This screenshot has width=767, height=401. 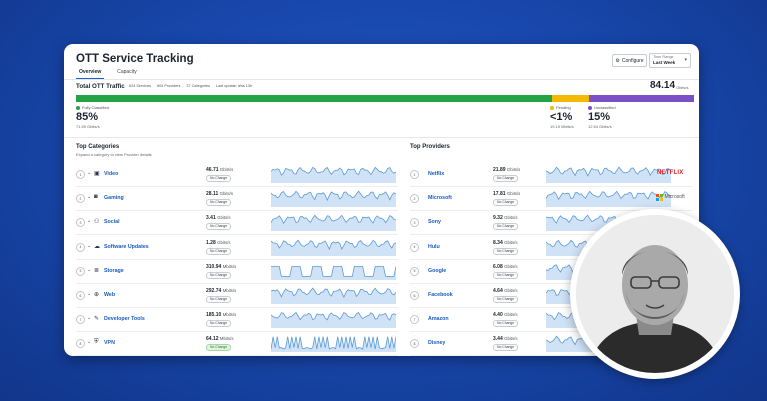 What do you see at coordinates (237, 223) in the screenshot?
I see `table-row: 3 ⌄ ⚇ Social 3.41 Gbits/s No Change` at bounding box center [237, 223].